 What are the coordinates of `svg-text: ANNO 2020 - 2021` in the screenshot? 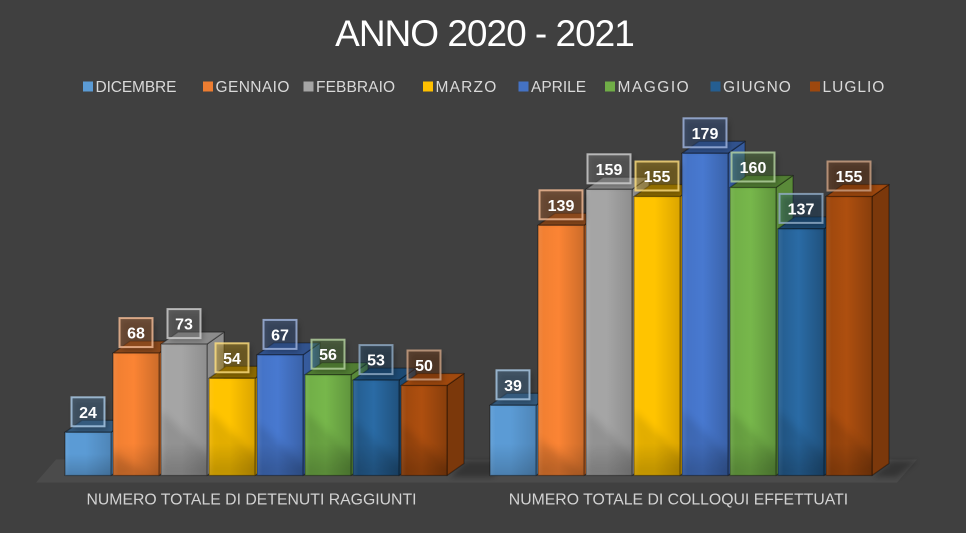 It's located at (484, 33).